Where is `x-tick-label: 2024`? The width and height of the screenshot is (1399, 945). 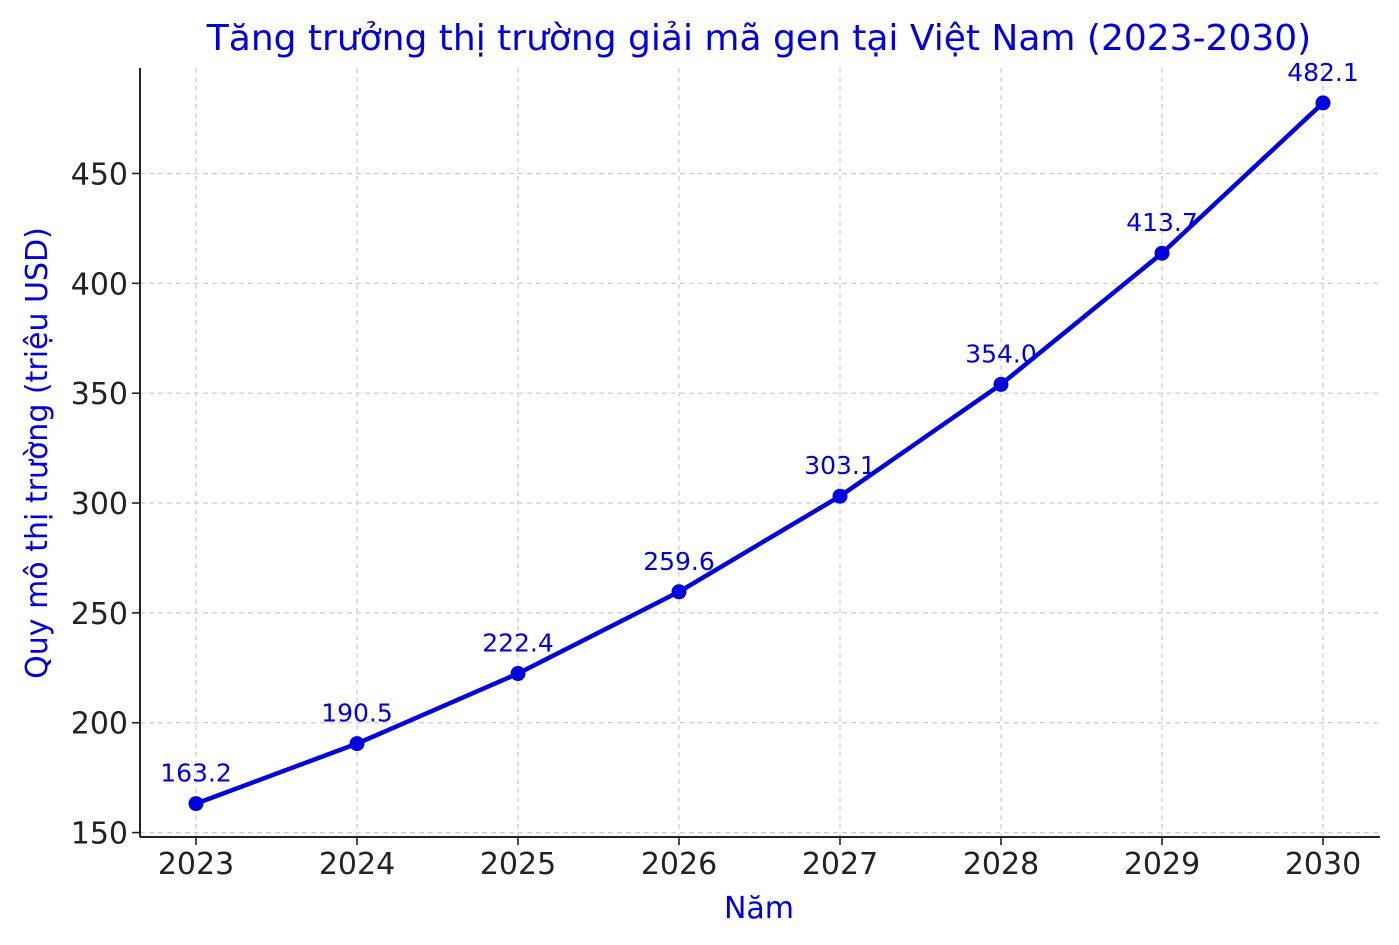 x-tick-label: 2024 is located at coordinates (357, 864).